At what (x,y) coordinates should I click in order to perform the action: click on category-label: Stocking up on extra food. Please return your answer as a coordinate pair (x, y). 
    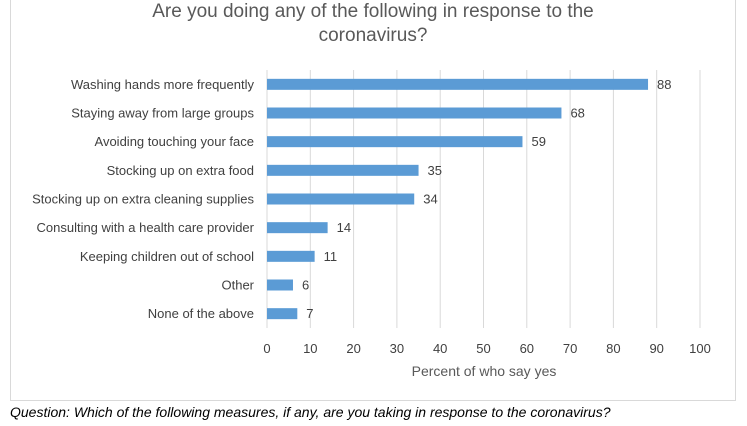
    Looking at the image, I should click on (180, 170).